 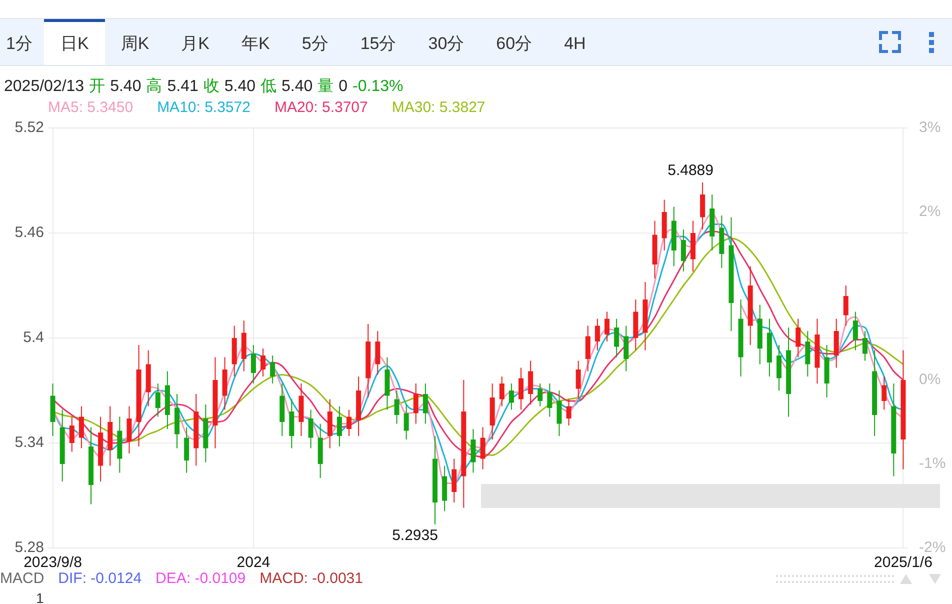 I want to click on y-tick-label: 5.34, so click(x=29, y=443).